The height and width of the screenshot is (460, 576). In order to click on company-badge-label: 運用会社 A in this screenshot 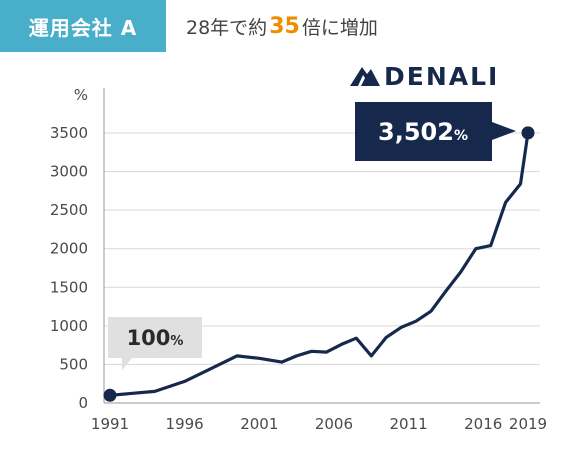, I will do `click(83, 27)`.